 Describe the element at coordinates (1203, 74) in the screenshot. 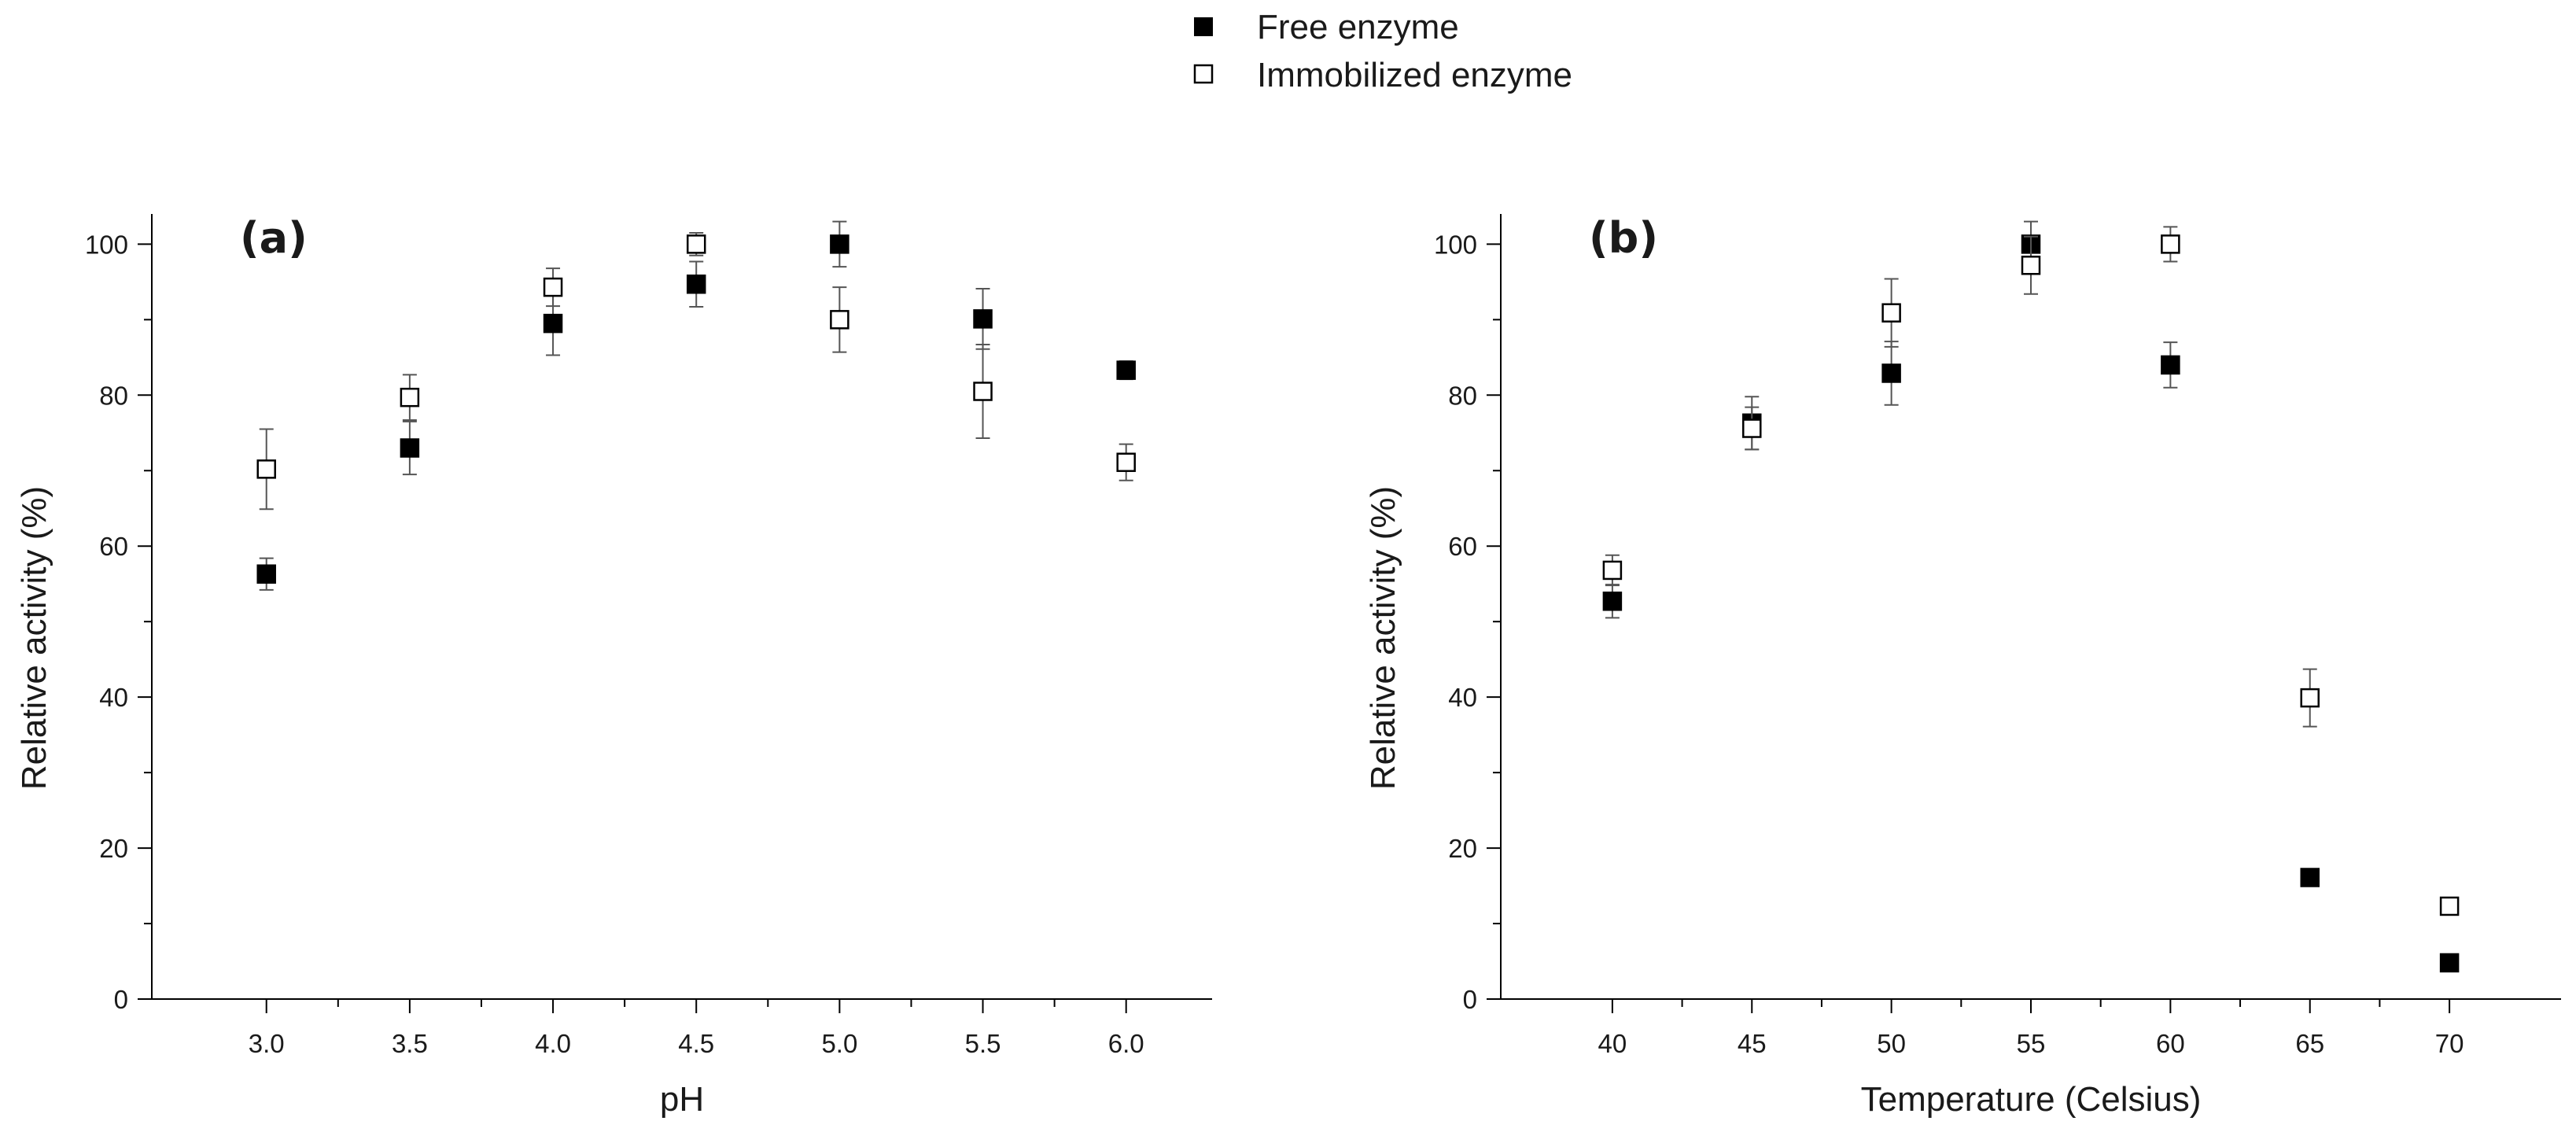

I see `legend-marker-open-square` at that location.